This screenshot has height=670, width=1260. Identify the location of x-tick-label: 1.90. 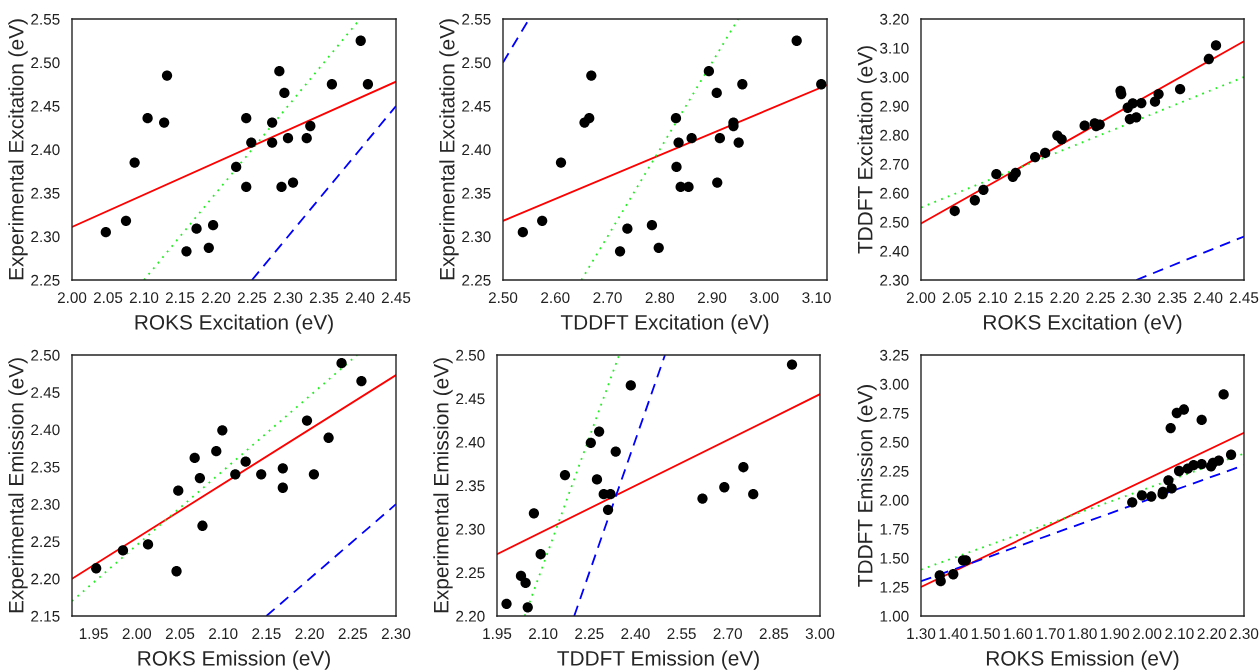
(1115, 634).